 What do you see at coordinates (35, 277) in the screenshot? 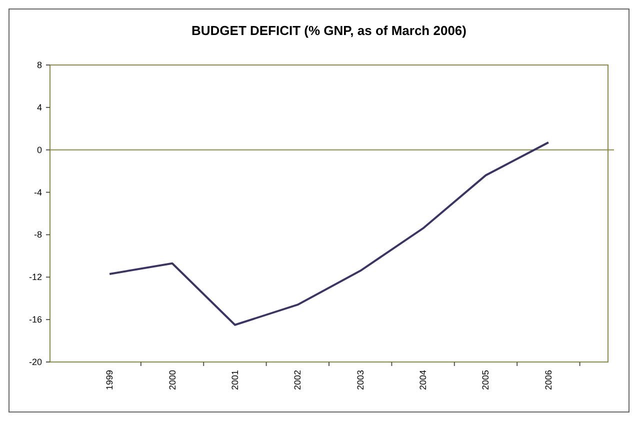
I see `y-tick-label: -12` at bounding box center [35, 277].